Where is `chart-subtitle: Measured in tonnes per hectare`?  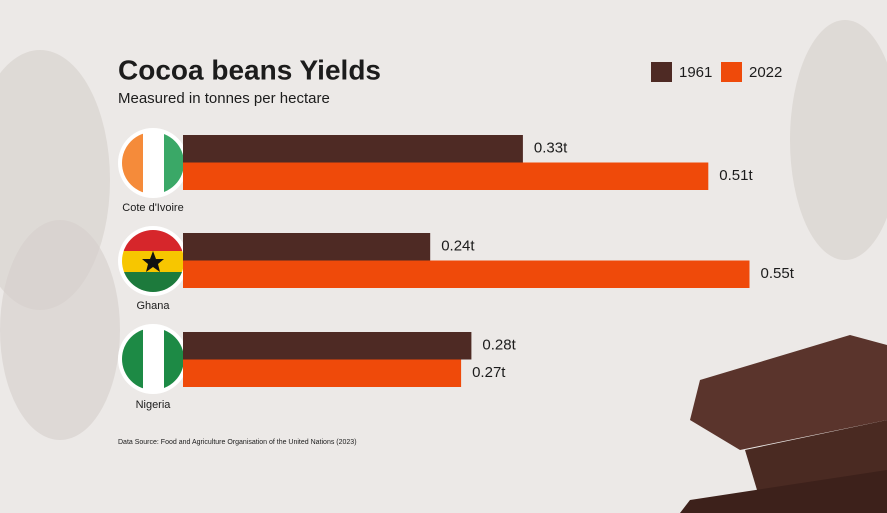 chart-subtitle: Measured in tonnes per hectare is located at coordinates (224, 98).